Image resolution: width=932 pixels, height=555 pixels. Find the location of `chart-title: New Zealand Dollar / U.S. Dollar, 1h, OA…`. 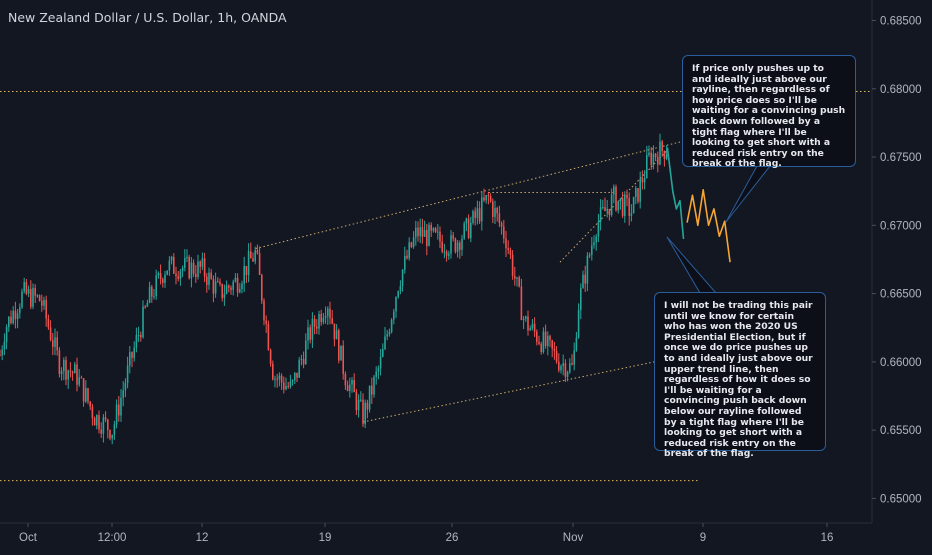

chart-title: New Zealand Dollar / U.S. Dollar, 1h, OA… is located at coordinates (147, 17).